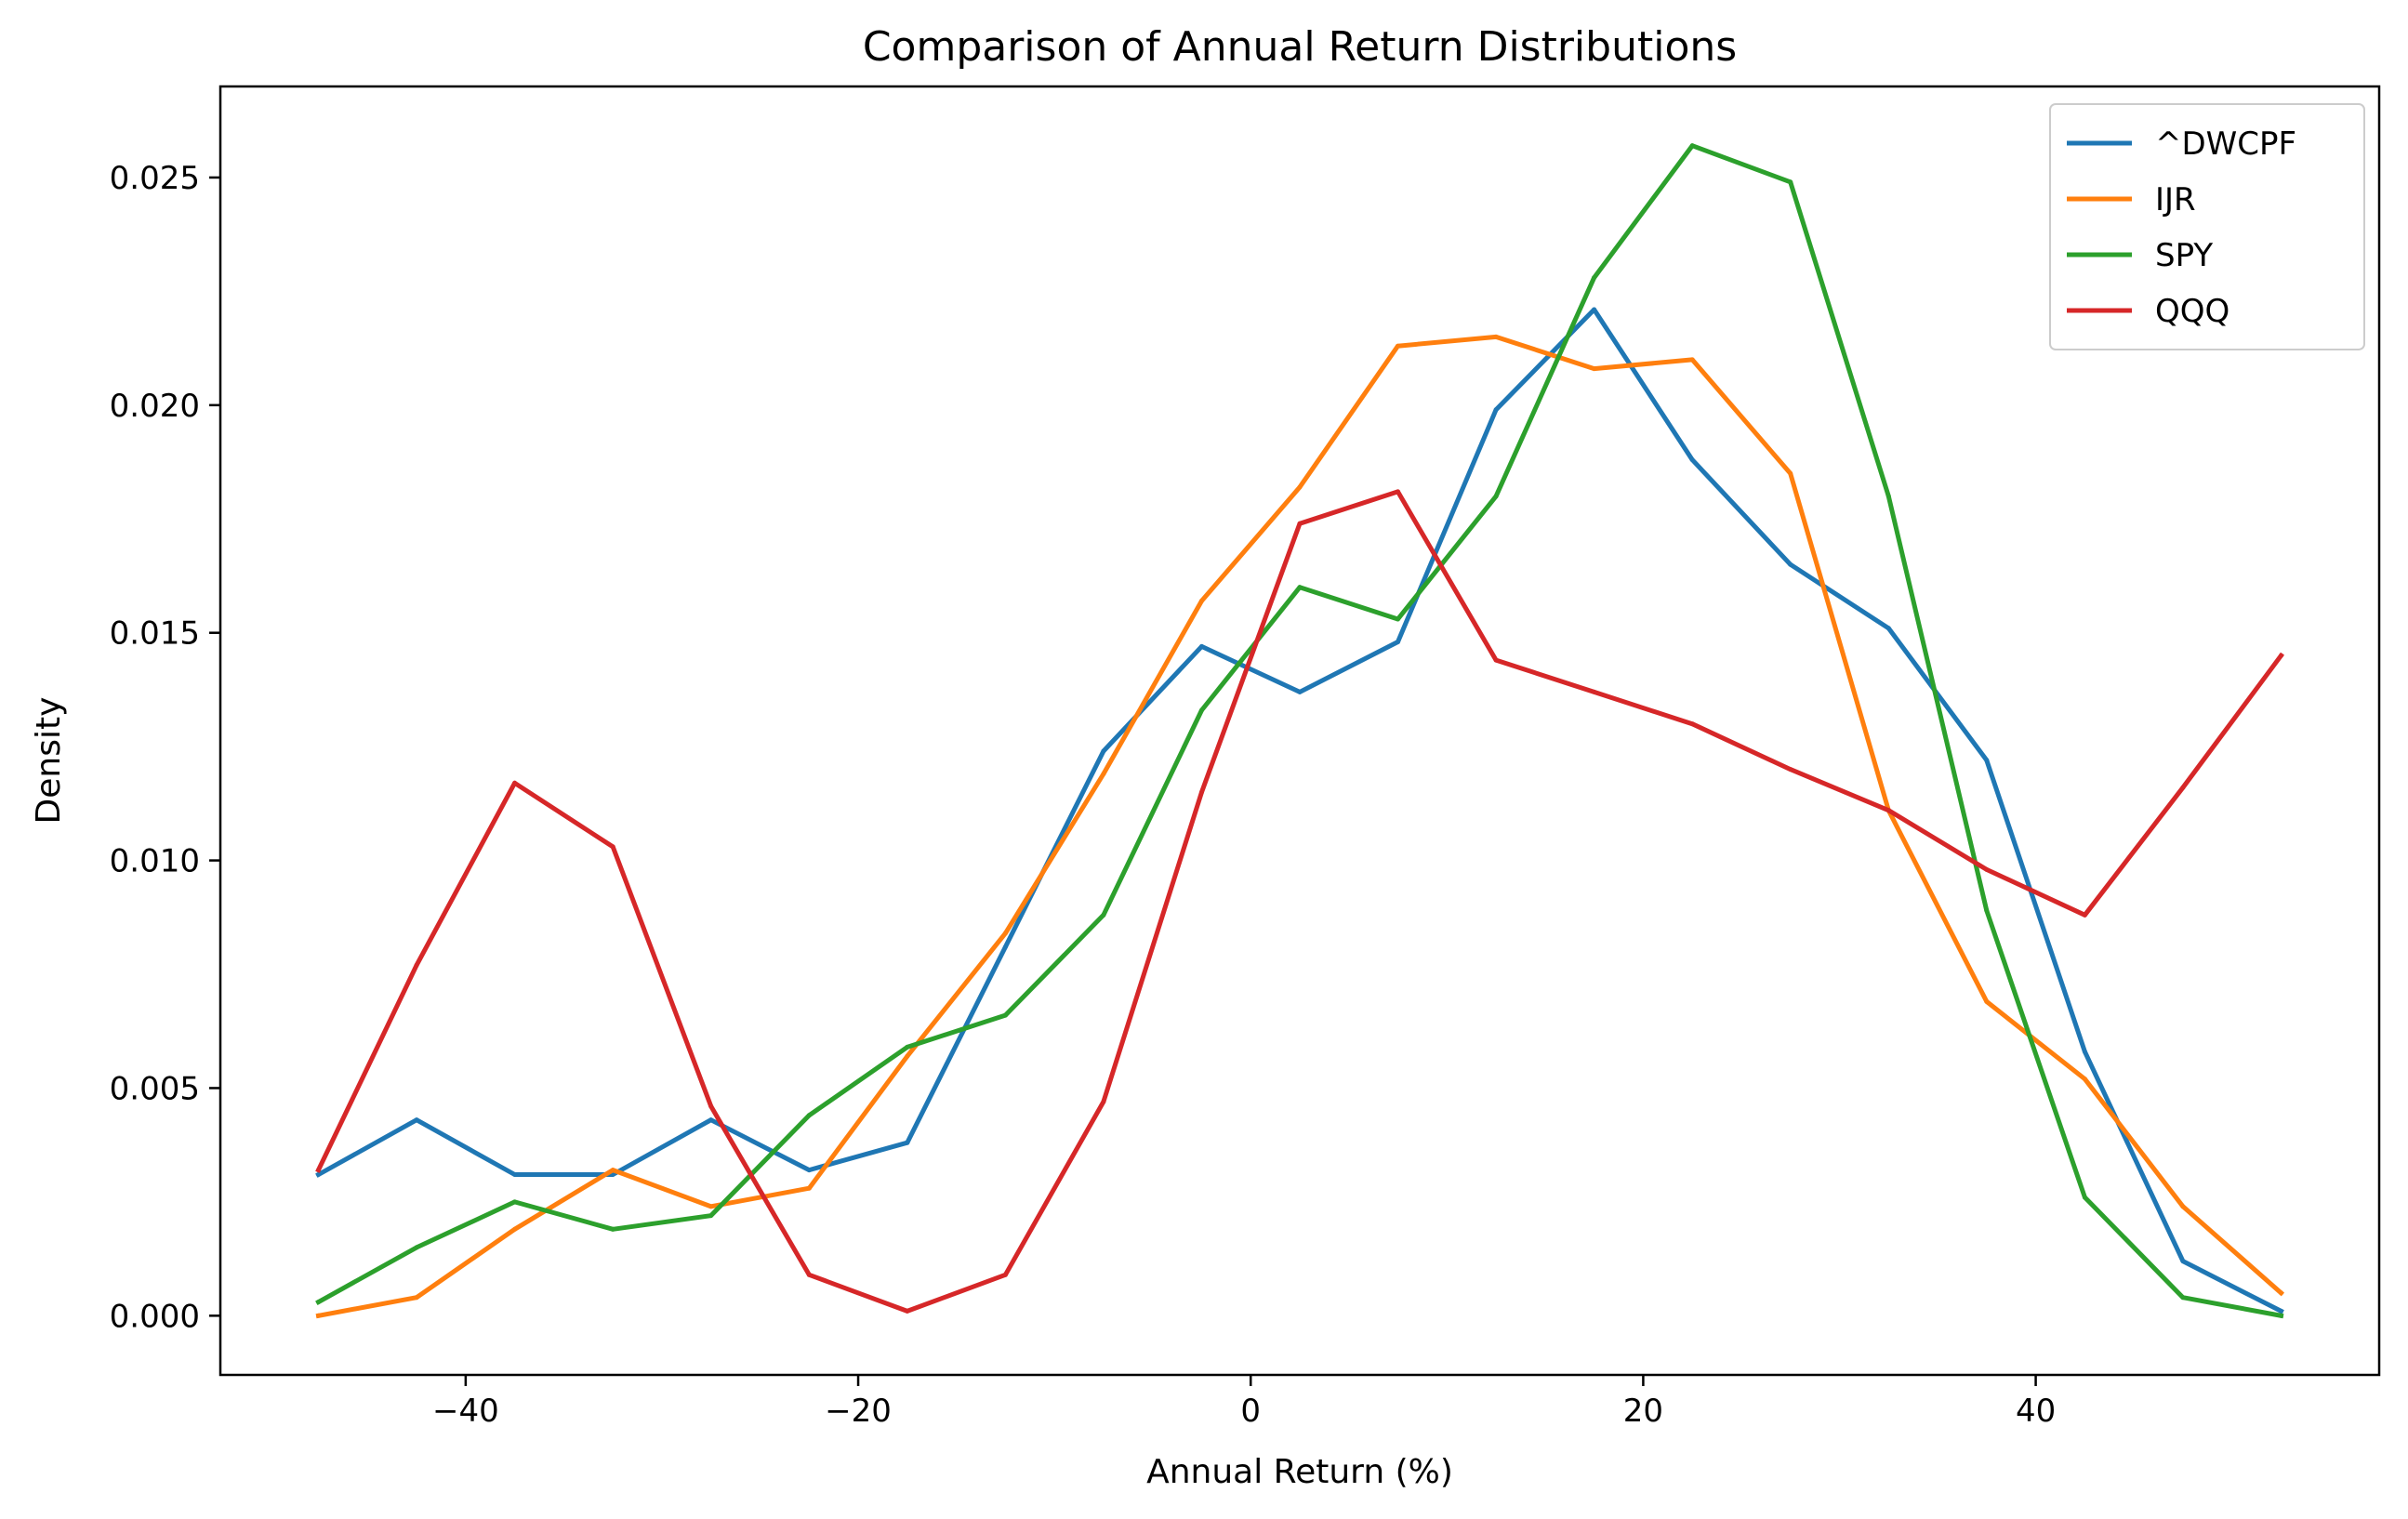 The width and height of the screenshot is (2408, 1519). I want to click on y-tick-label: 0.005, so click(155, 1088).